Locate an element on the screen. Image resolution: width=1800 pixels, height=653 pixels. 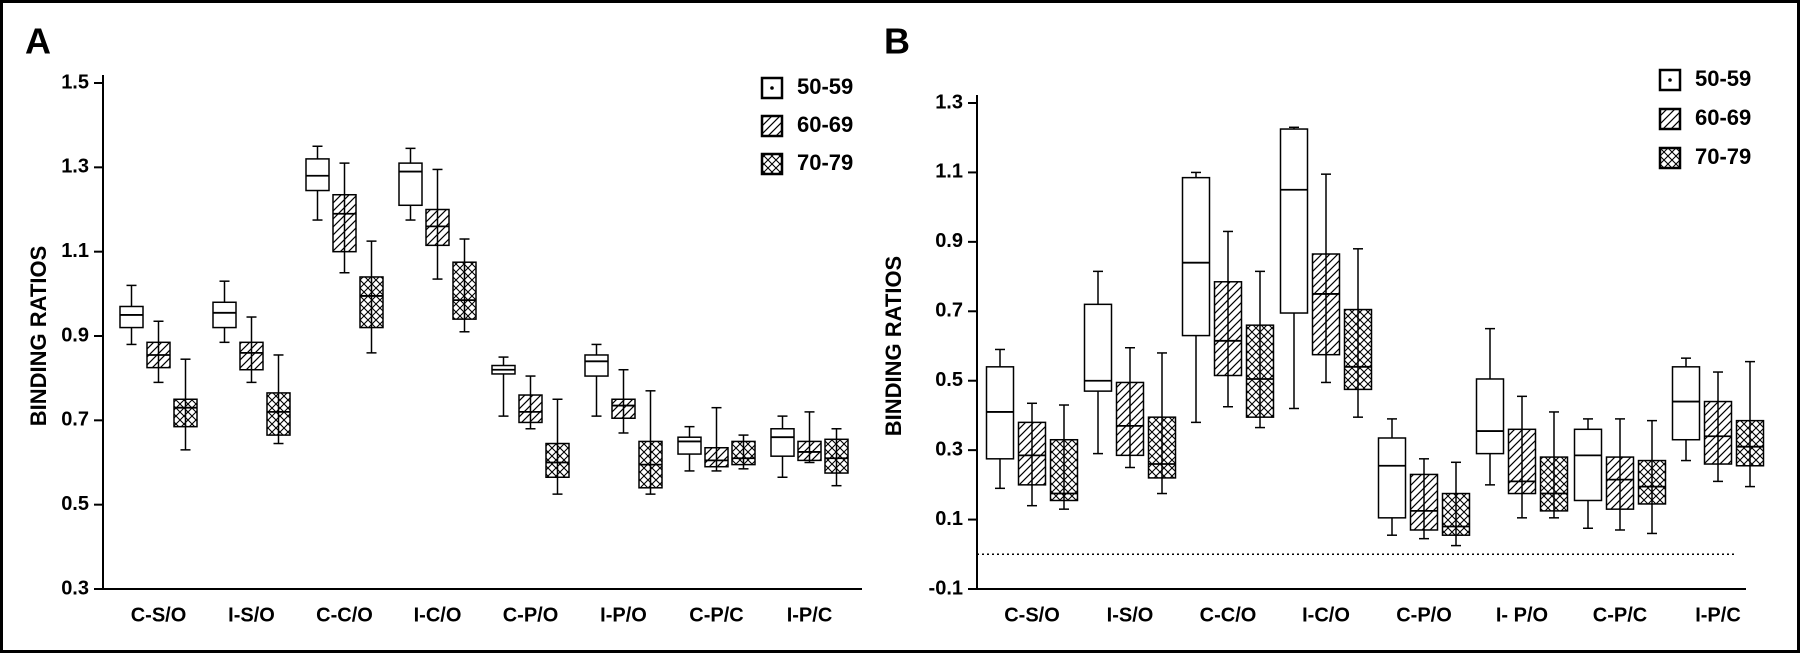
x-tick-label: I- P/O is located at coordinates (1522, 615).